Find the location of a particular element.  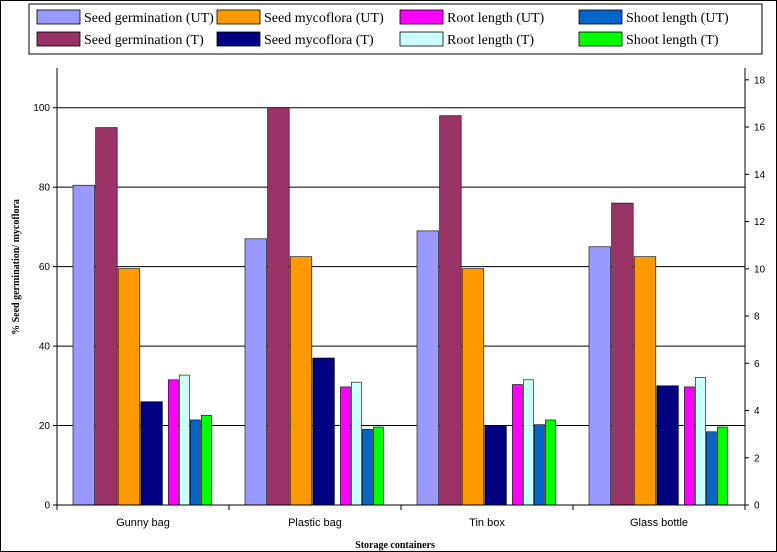

legend-swatch-seed-germination-t is located at coordinates (58, 39).